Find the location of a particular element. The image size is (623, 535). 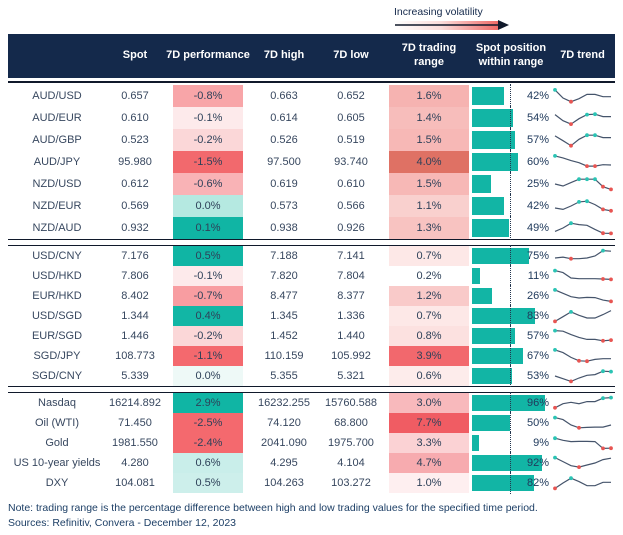

spot-value: 1981.550 is located at coordinates (135, 443).